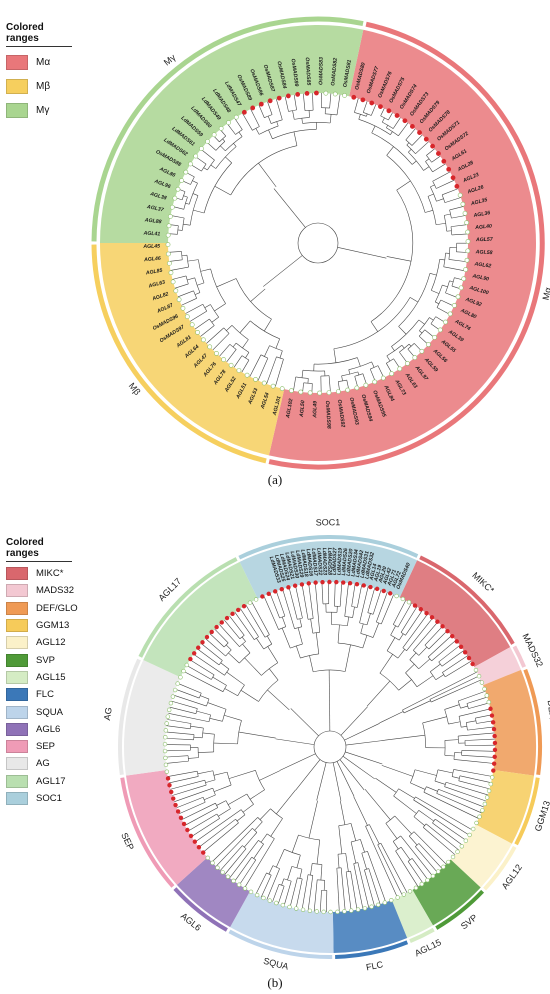 This screenshot has height=994, width=550. Describe the element at coordinates (500, 868) in the screenshot. I see `clade-ring` at that location.